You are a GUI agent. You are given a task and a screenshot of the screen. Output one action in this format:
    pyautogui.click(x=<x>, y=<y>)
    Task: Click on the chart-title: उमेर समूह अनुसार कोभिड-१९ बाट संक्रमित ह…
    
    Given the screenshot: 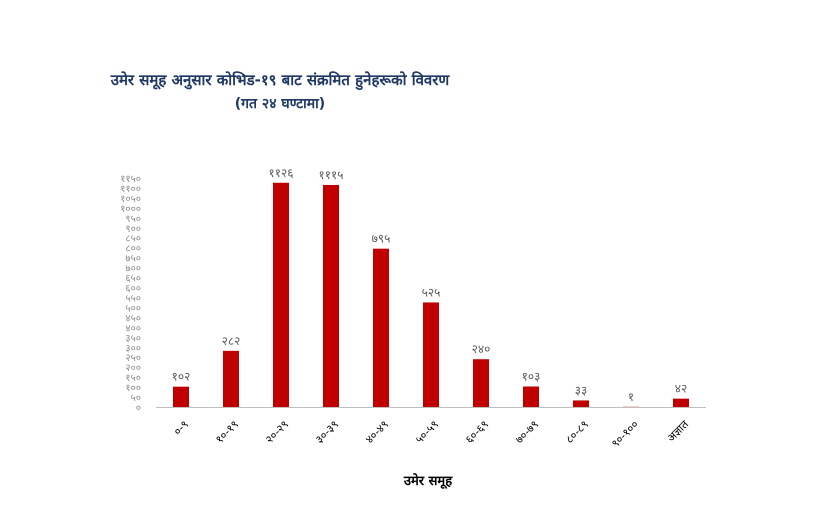 What is the action you would take?
    pyautogui.click(x=280, y=80)
    